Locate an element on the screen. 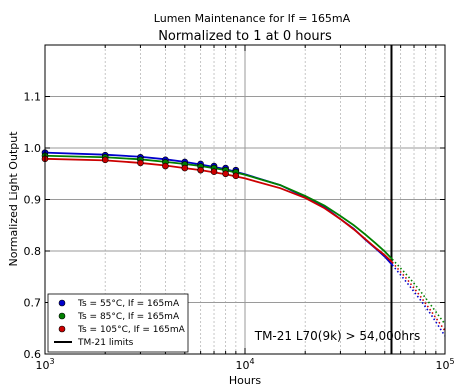  y-tick-label: 0.6 is located at coordinates (33, 354).